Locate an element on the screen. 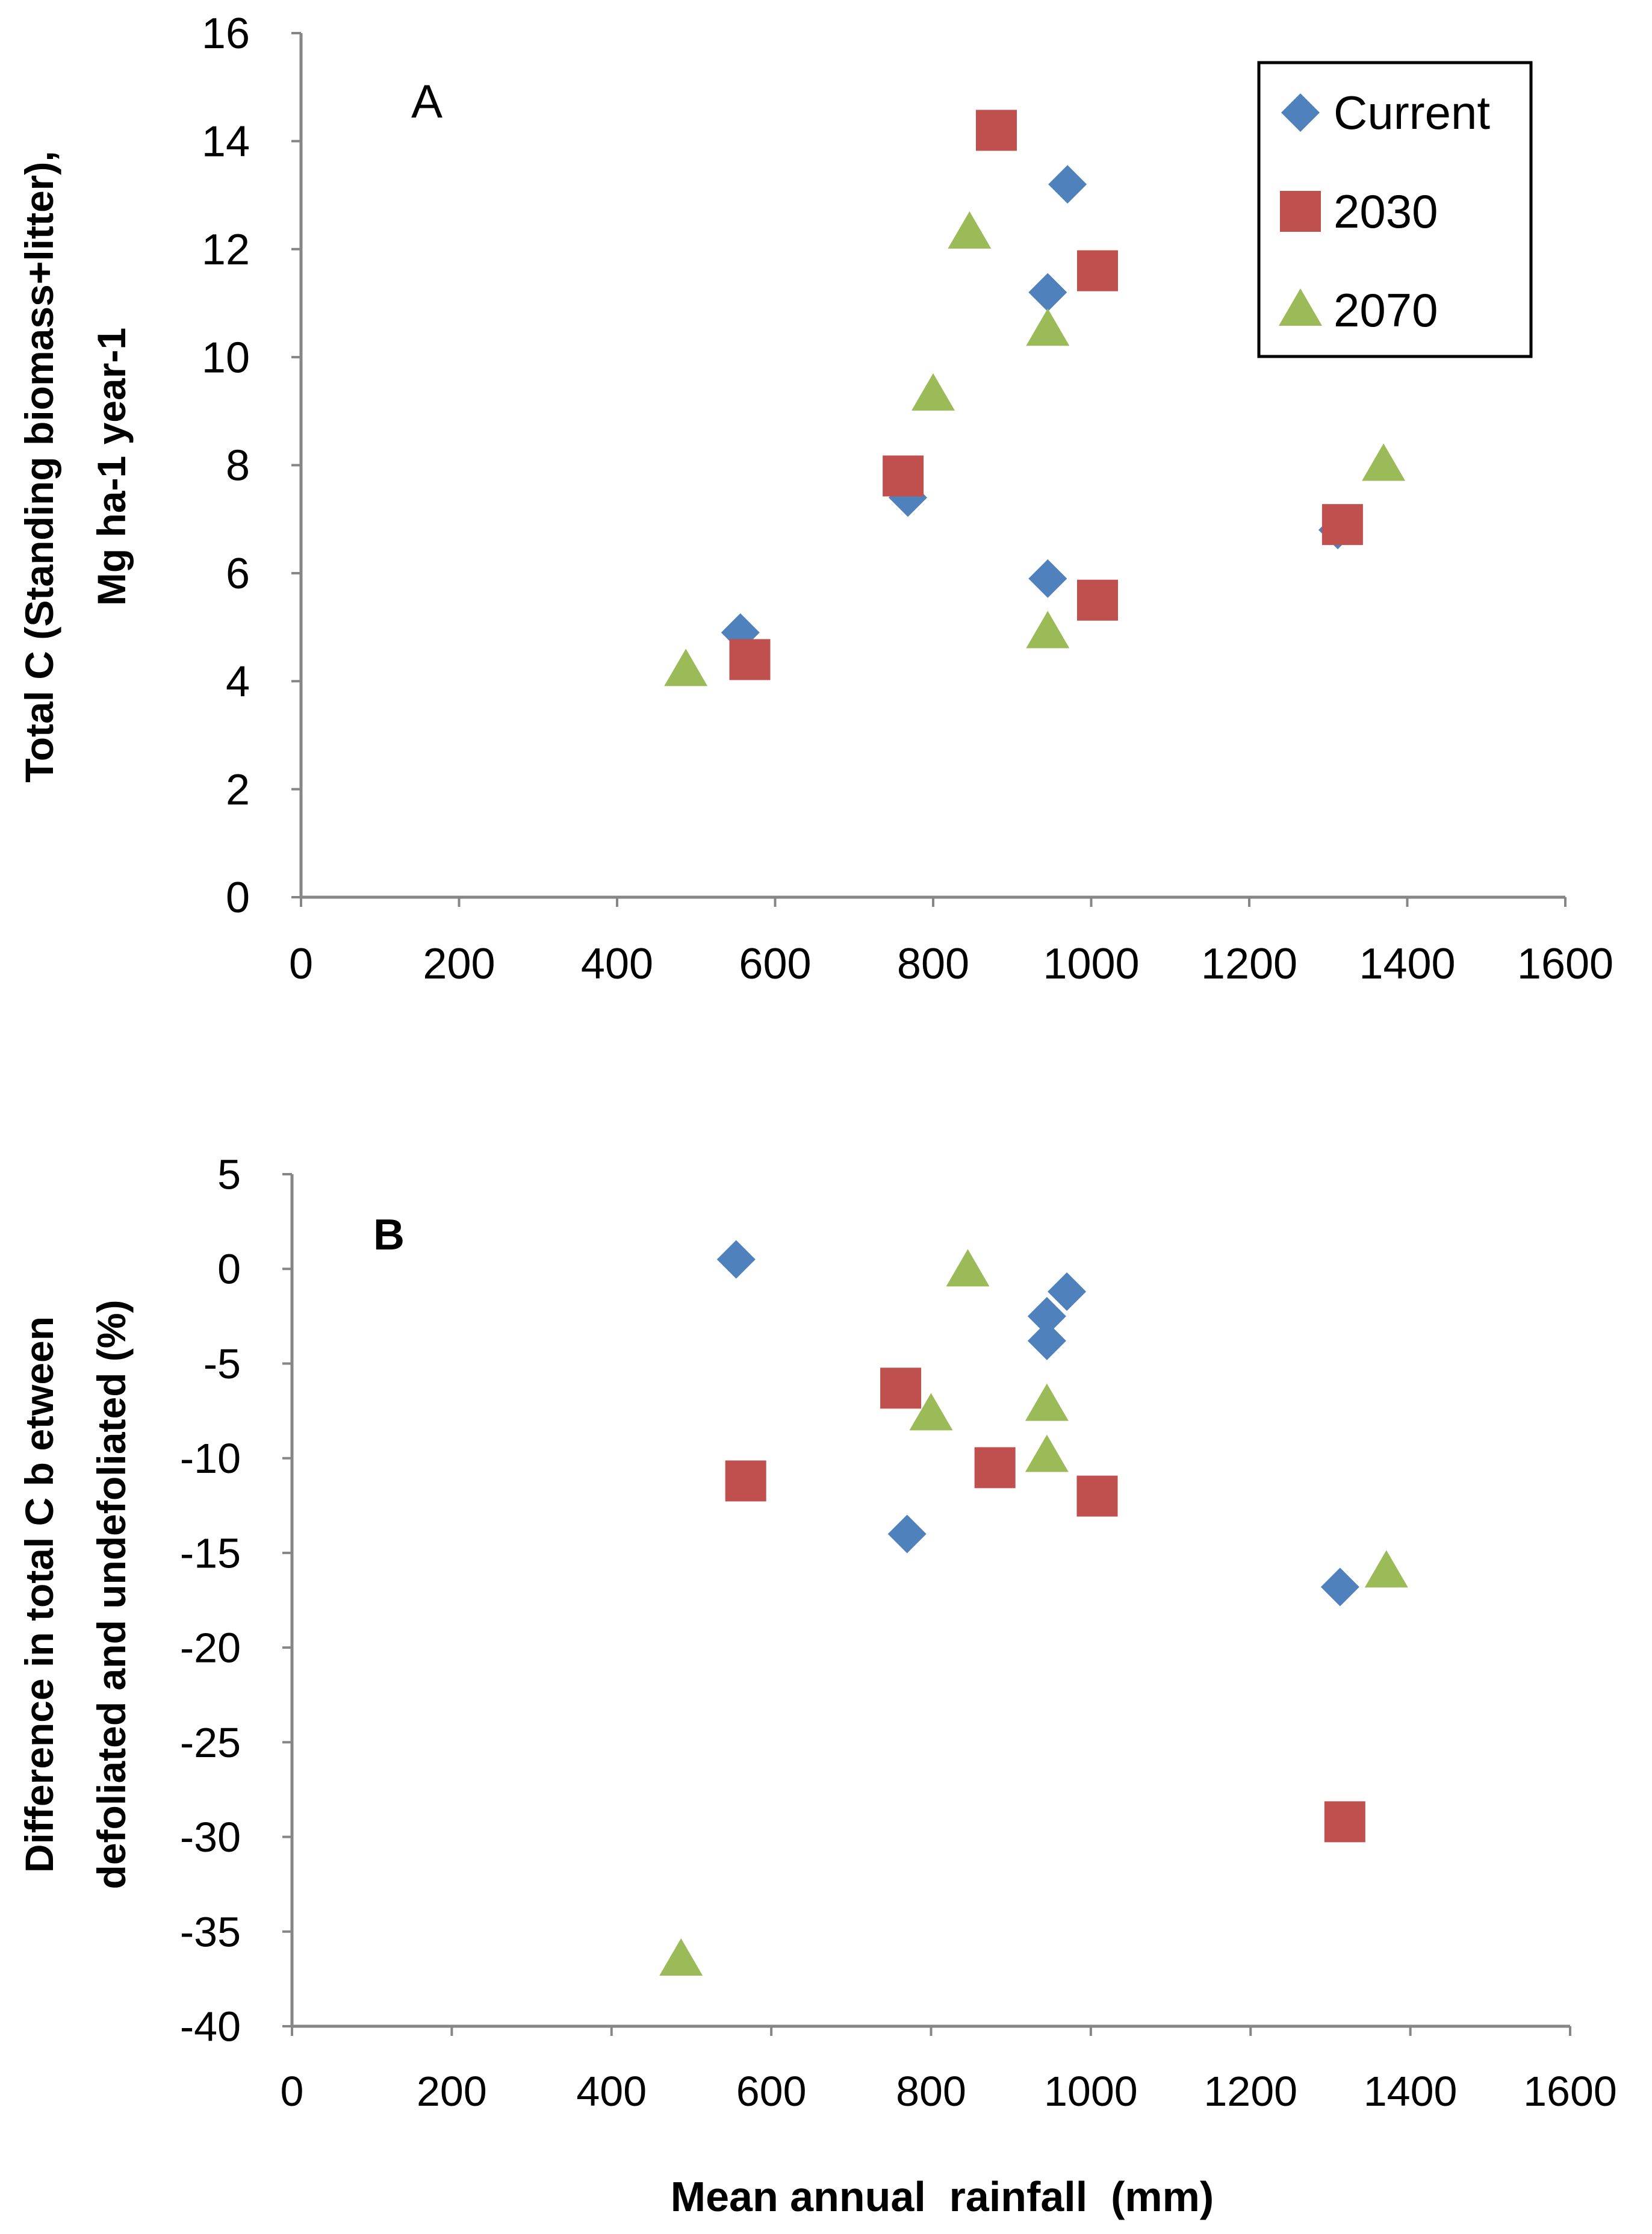 The height and width of the screenshot is (2234, 1652). panel-a-x-tick-label: 0 is located at coordinates (301, 964).